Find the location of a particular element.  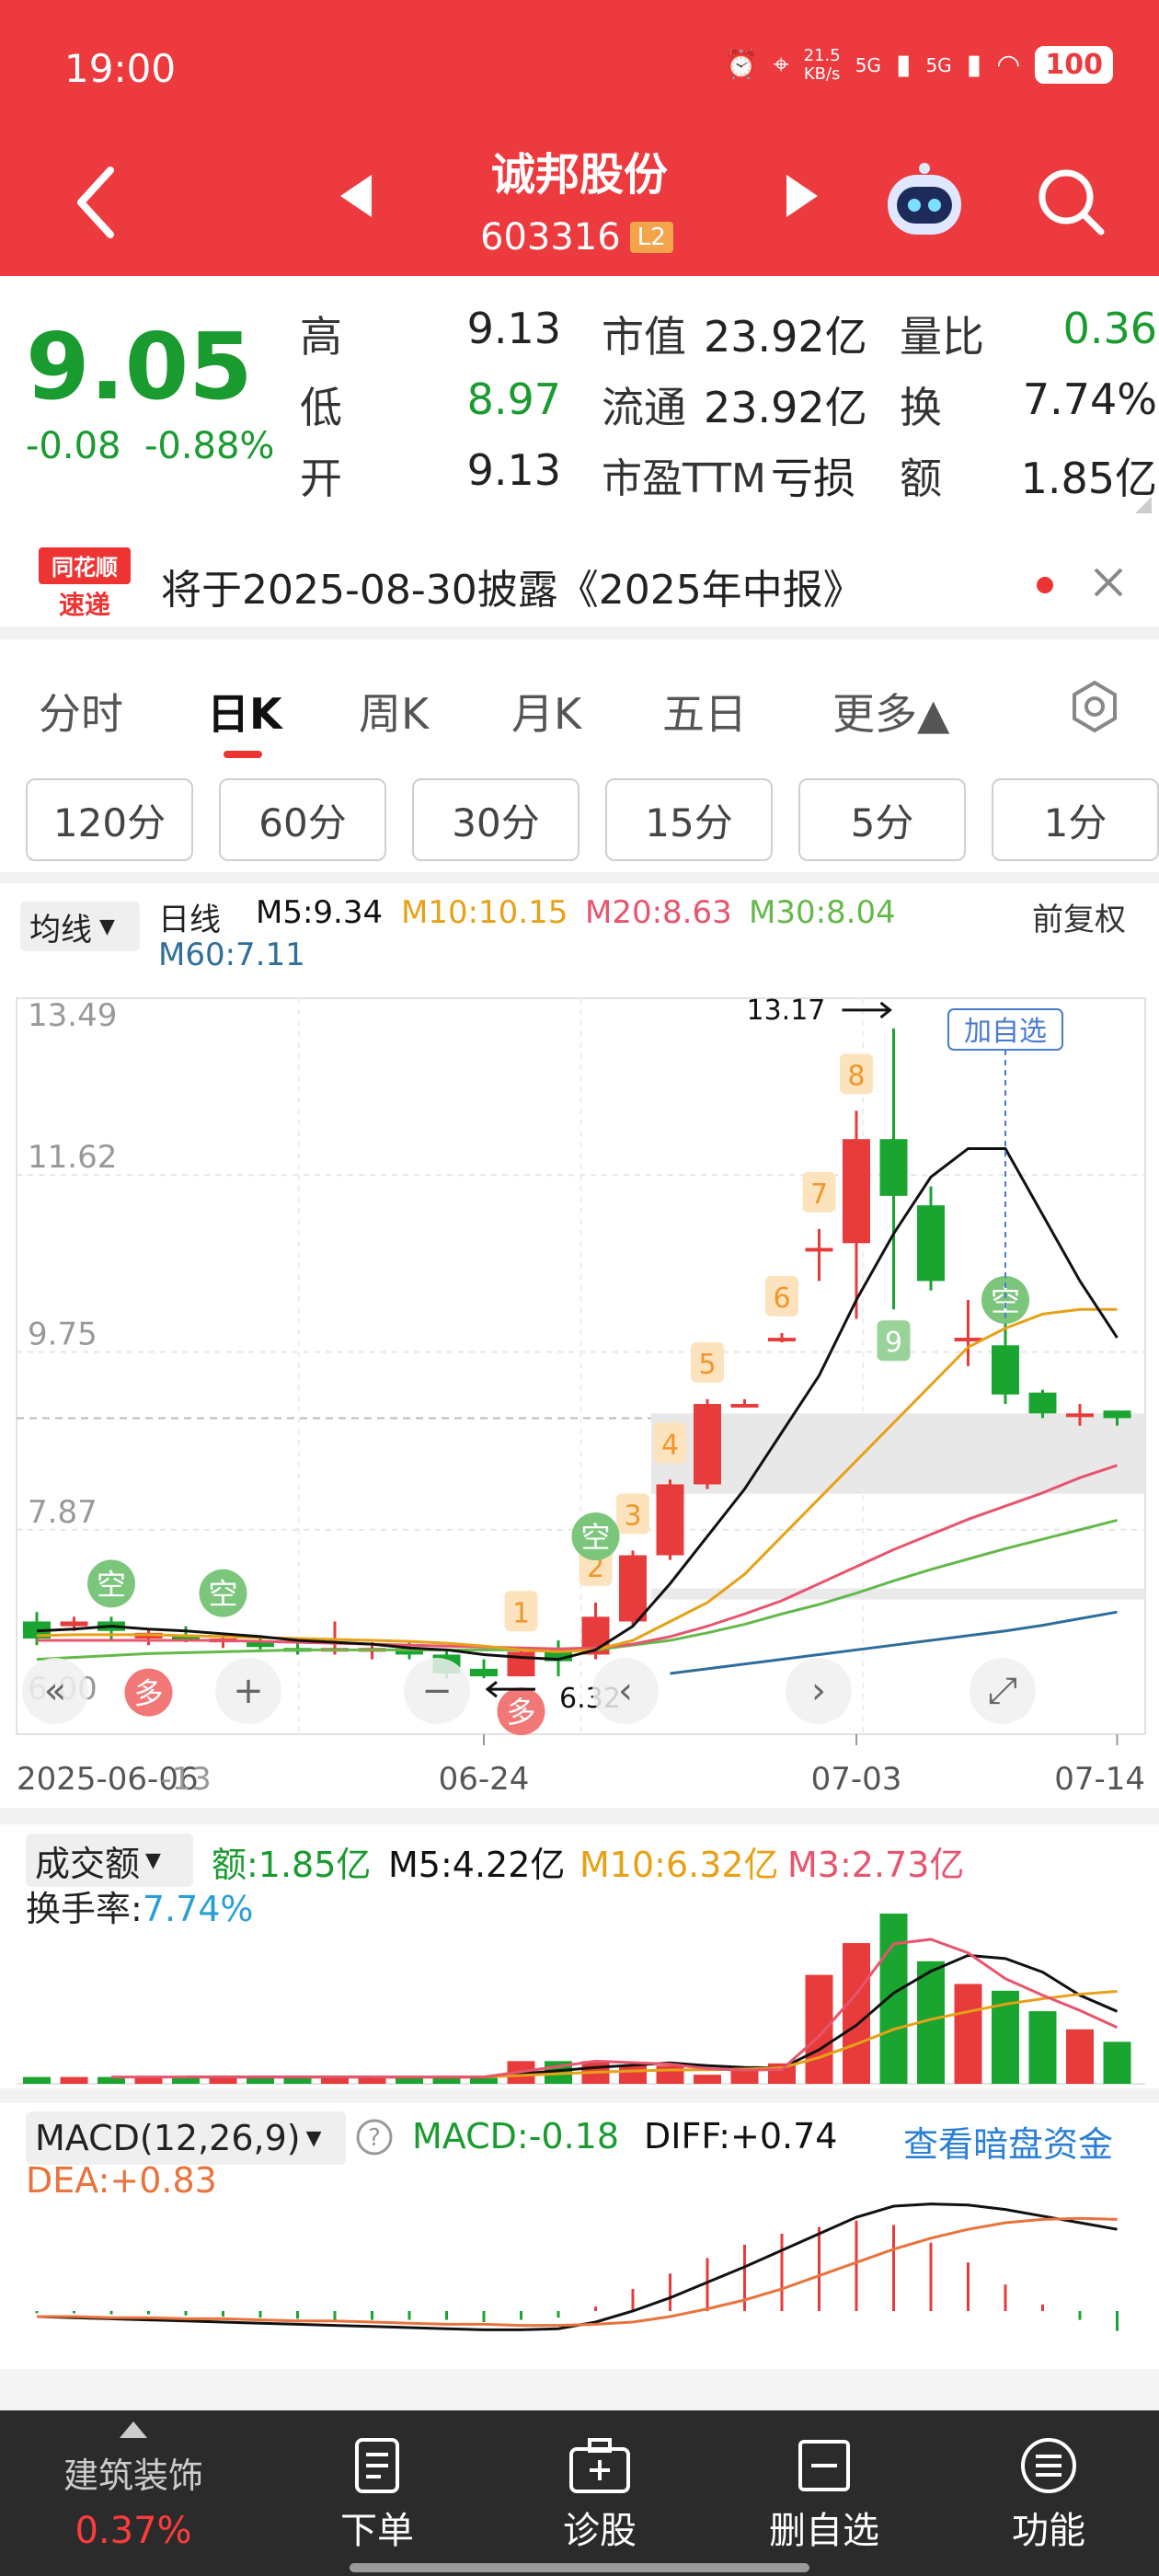

location-icon: ⌖ is located at coordinates (781, 65).